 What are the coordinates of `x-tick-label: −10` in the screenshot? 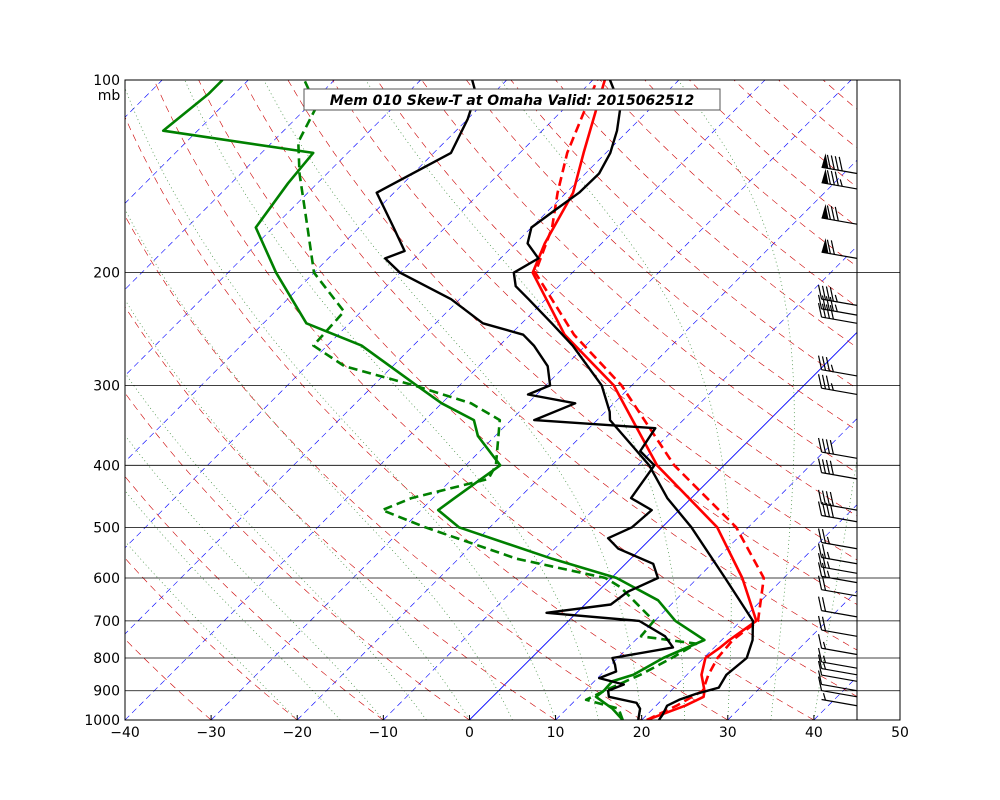 It's located at (384, 733).